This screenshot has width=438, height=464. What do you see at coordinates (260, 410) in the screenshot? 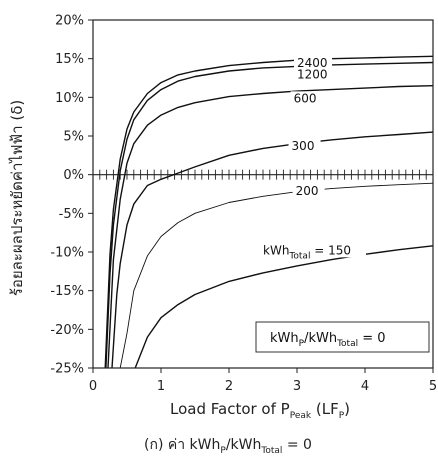
I see `x-axis-title: Load Factor of PPeak (LFP)` at bounding box center [260, 410].